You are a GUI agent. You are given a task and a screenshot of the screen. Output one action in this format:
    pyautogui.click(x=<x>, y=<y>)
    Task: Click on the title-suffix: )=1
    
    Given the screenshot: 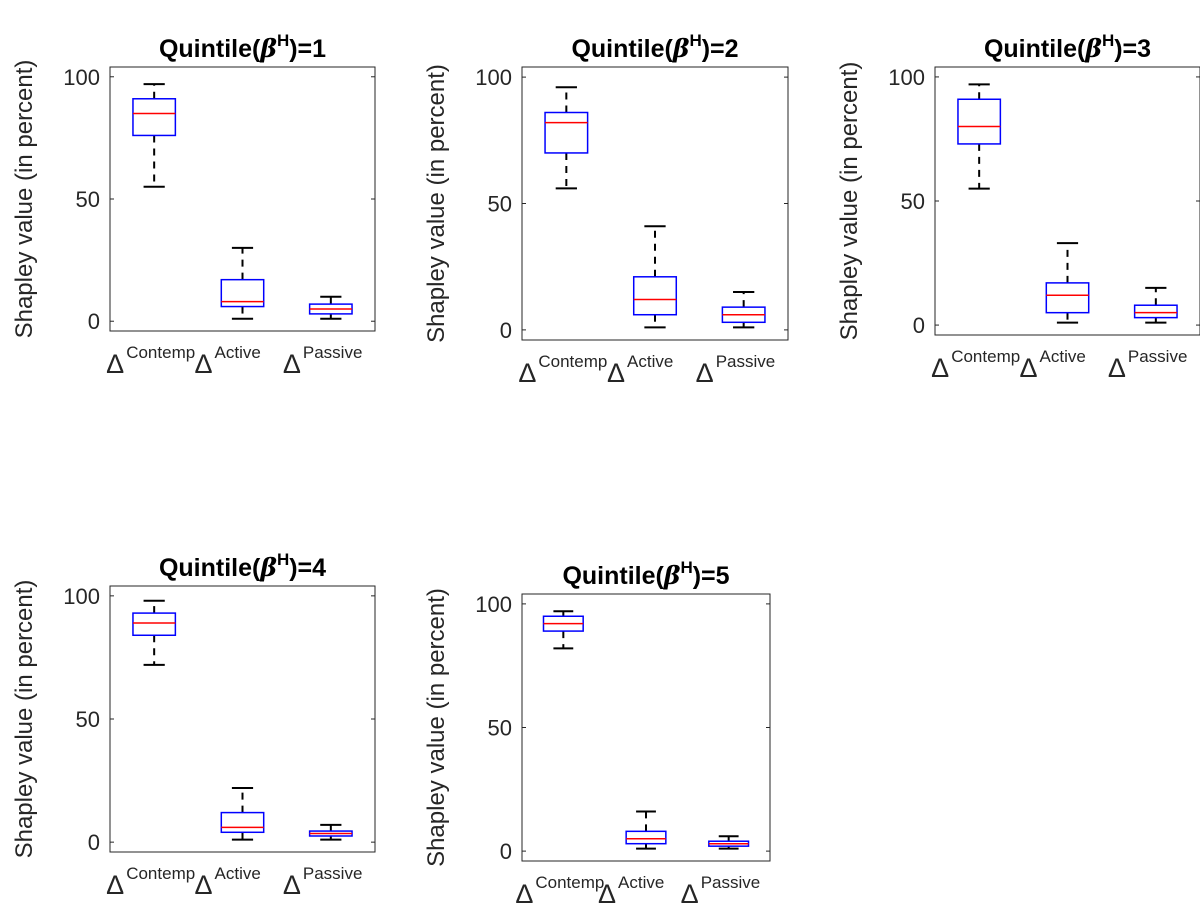 What is the action you would take?
    pyautogui.click(x=307, y=49)
    